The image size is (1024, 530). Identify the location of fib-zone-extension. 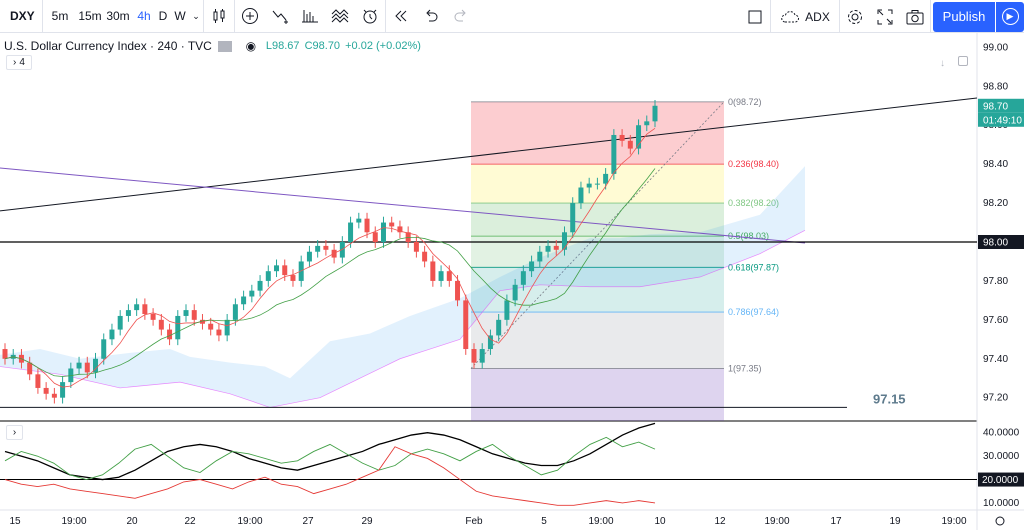
(597, 394).